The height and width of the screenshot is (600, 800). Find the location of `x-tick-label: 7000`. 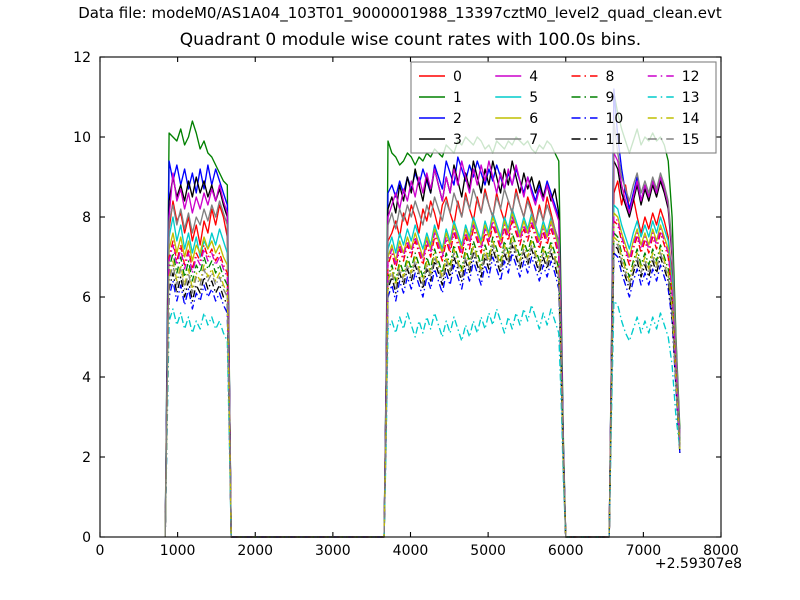

x-tick-label: 7000 is located at coordinates (644, 551).